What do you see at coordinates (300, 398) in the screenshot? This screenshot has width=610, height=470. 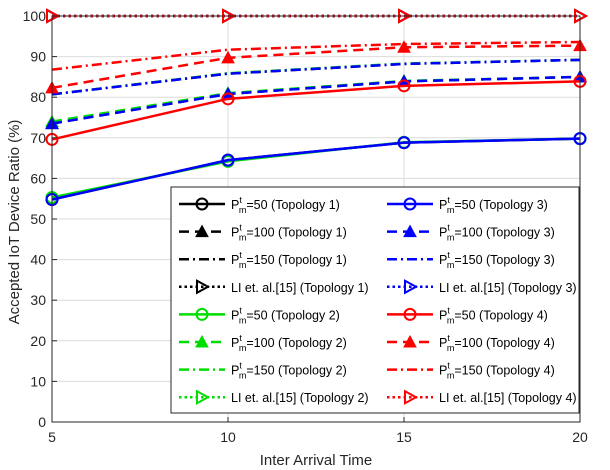 I see `legend-label: LI et. al.[15] (Topology 2)` at bounding box center [300, 398].